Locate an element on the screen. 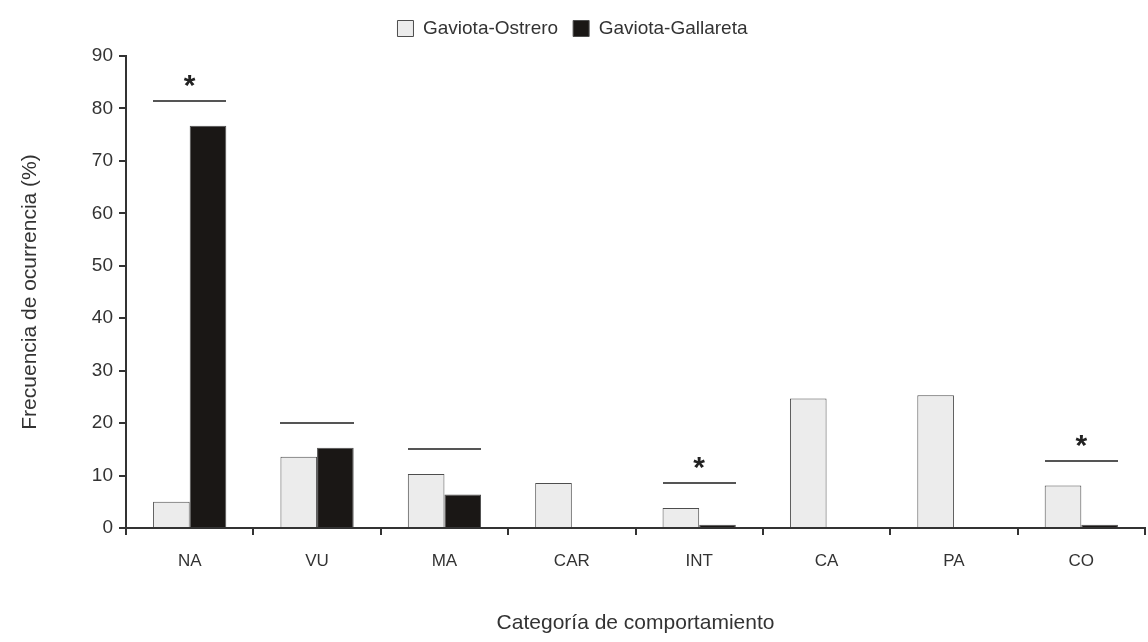 Image resolution: width=1148 pixels, height=642 pixels. x-tick-label: CAR is located at coordinates (571, 560).